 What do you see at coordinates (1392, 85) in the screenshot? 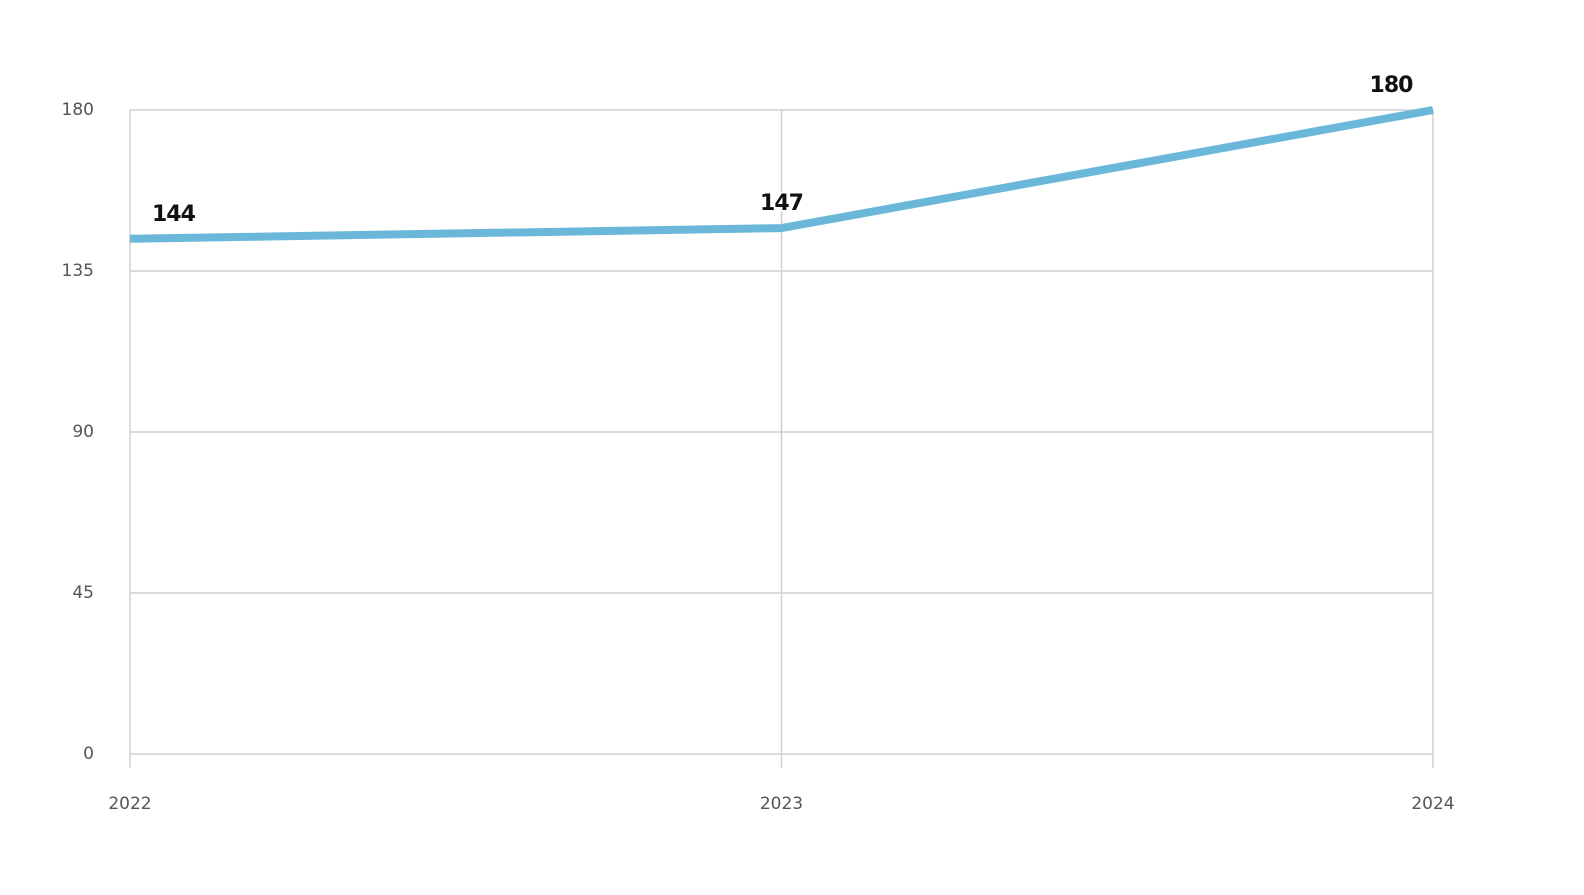
I see `data-label: 180` at bounding box center [1392, 85].